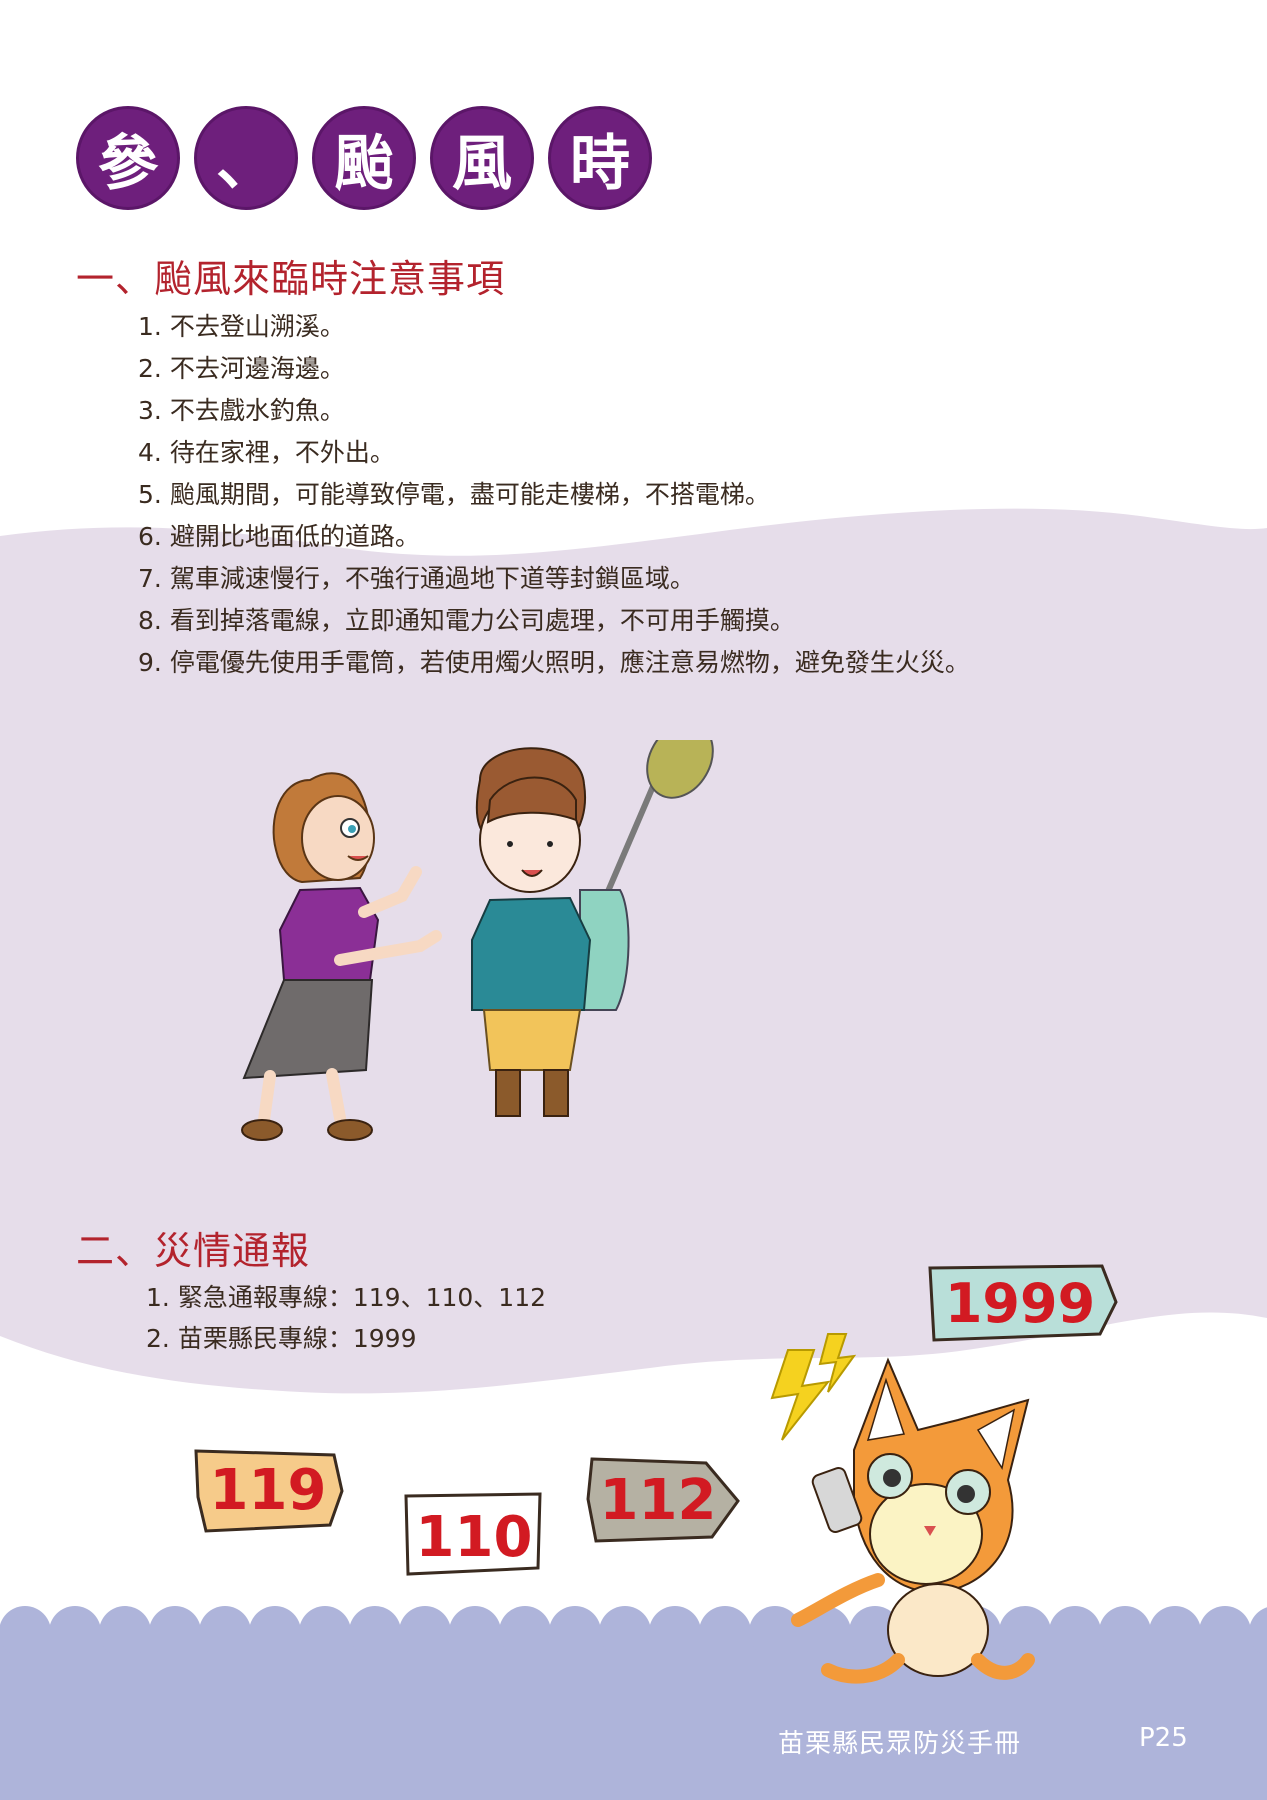 The width and height of the screenshot is (1267, 1800). What do you see at coordinates (150, 662) in the screenshot?
I see `item-number: 9.` at bounding box center [150, 662].